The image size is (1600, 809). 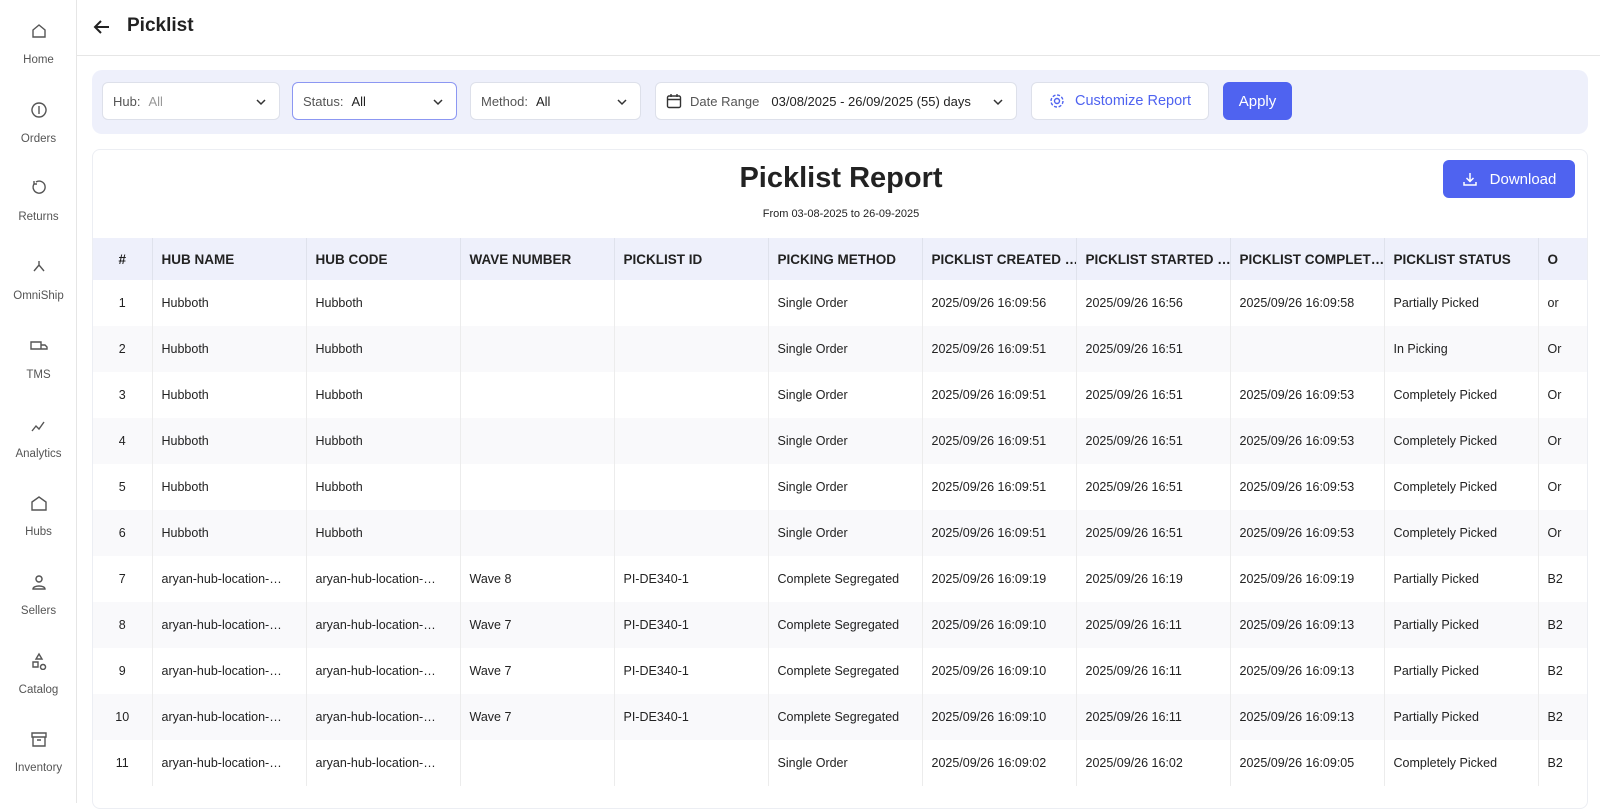 I want to click on table-cell: 1, so click(x=123, y=303).